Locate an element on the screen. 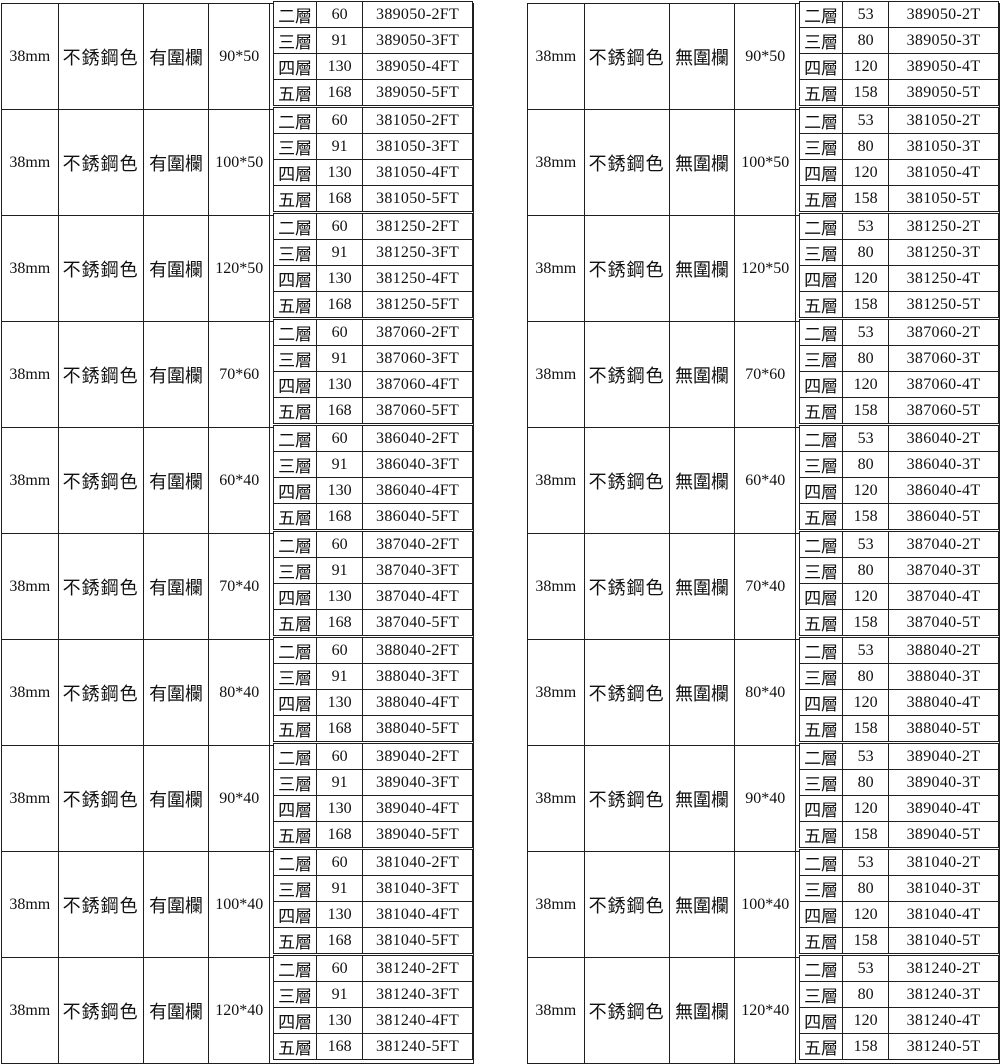 This screenshot has width=1000, height=1064. tier-row: 二層 60 389050-2FT is located at coordinates (373, 14).